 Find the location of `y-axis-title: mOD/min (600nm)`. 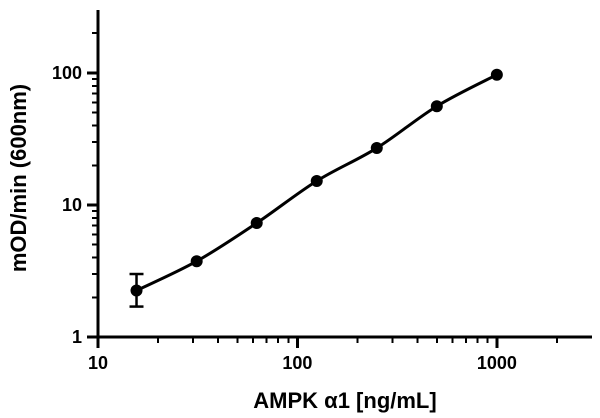

y-axis-title: mOD/min (600nm) is located at coordinates (18, 178).